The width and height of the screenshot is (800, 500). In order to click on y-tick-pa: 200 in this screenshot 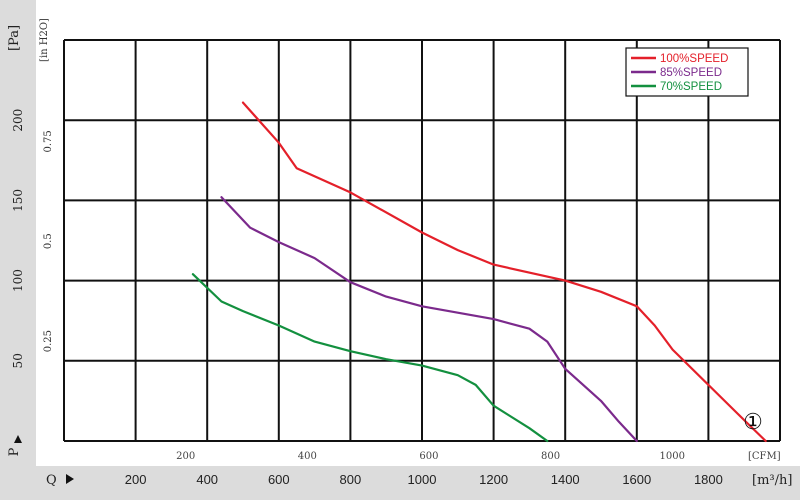, I will do `click(18, 120)`.